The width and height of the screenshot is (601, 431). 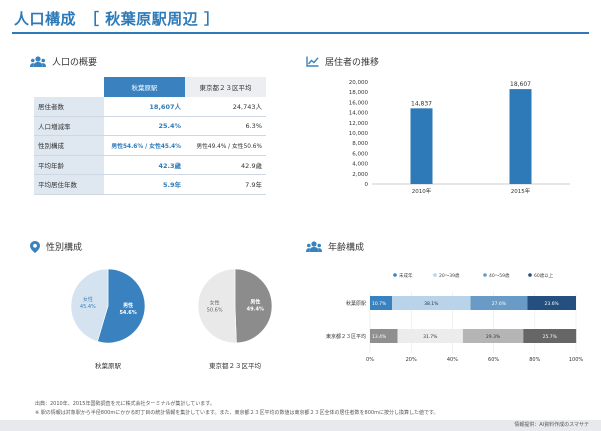 I want to click on segment-data-label: 13.4%, so click(x=379, y=337).